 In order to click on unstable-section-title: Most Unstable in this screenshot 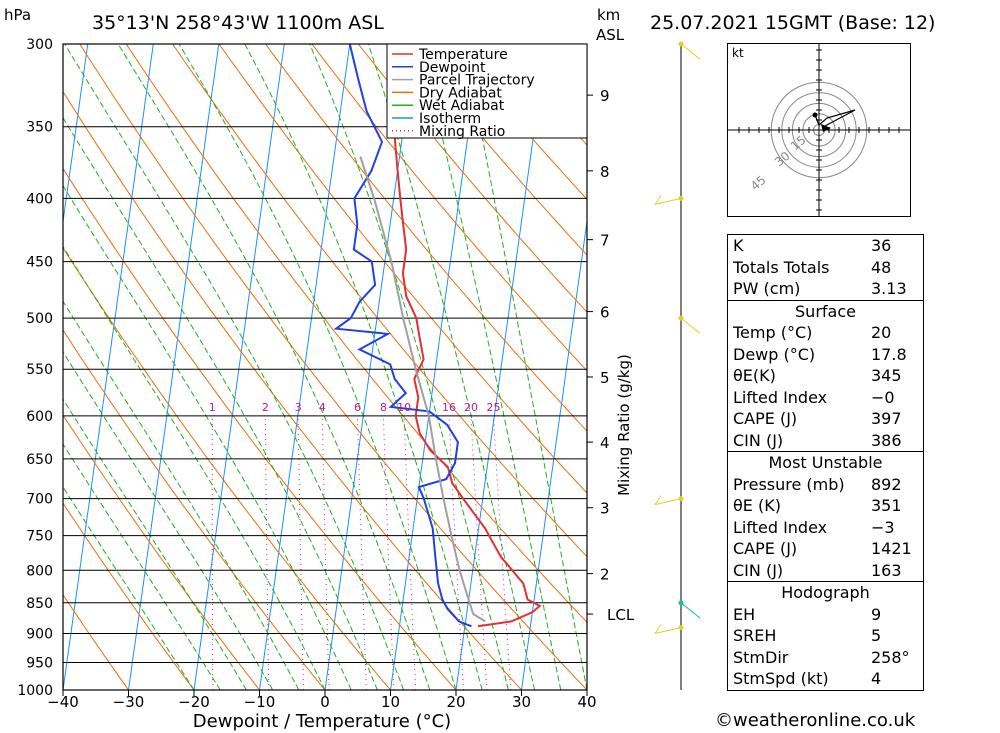, I will do `click(825, 462)`.